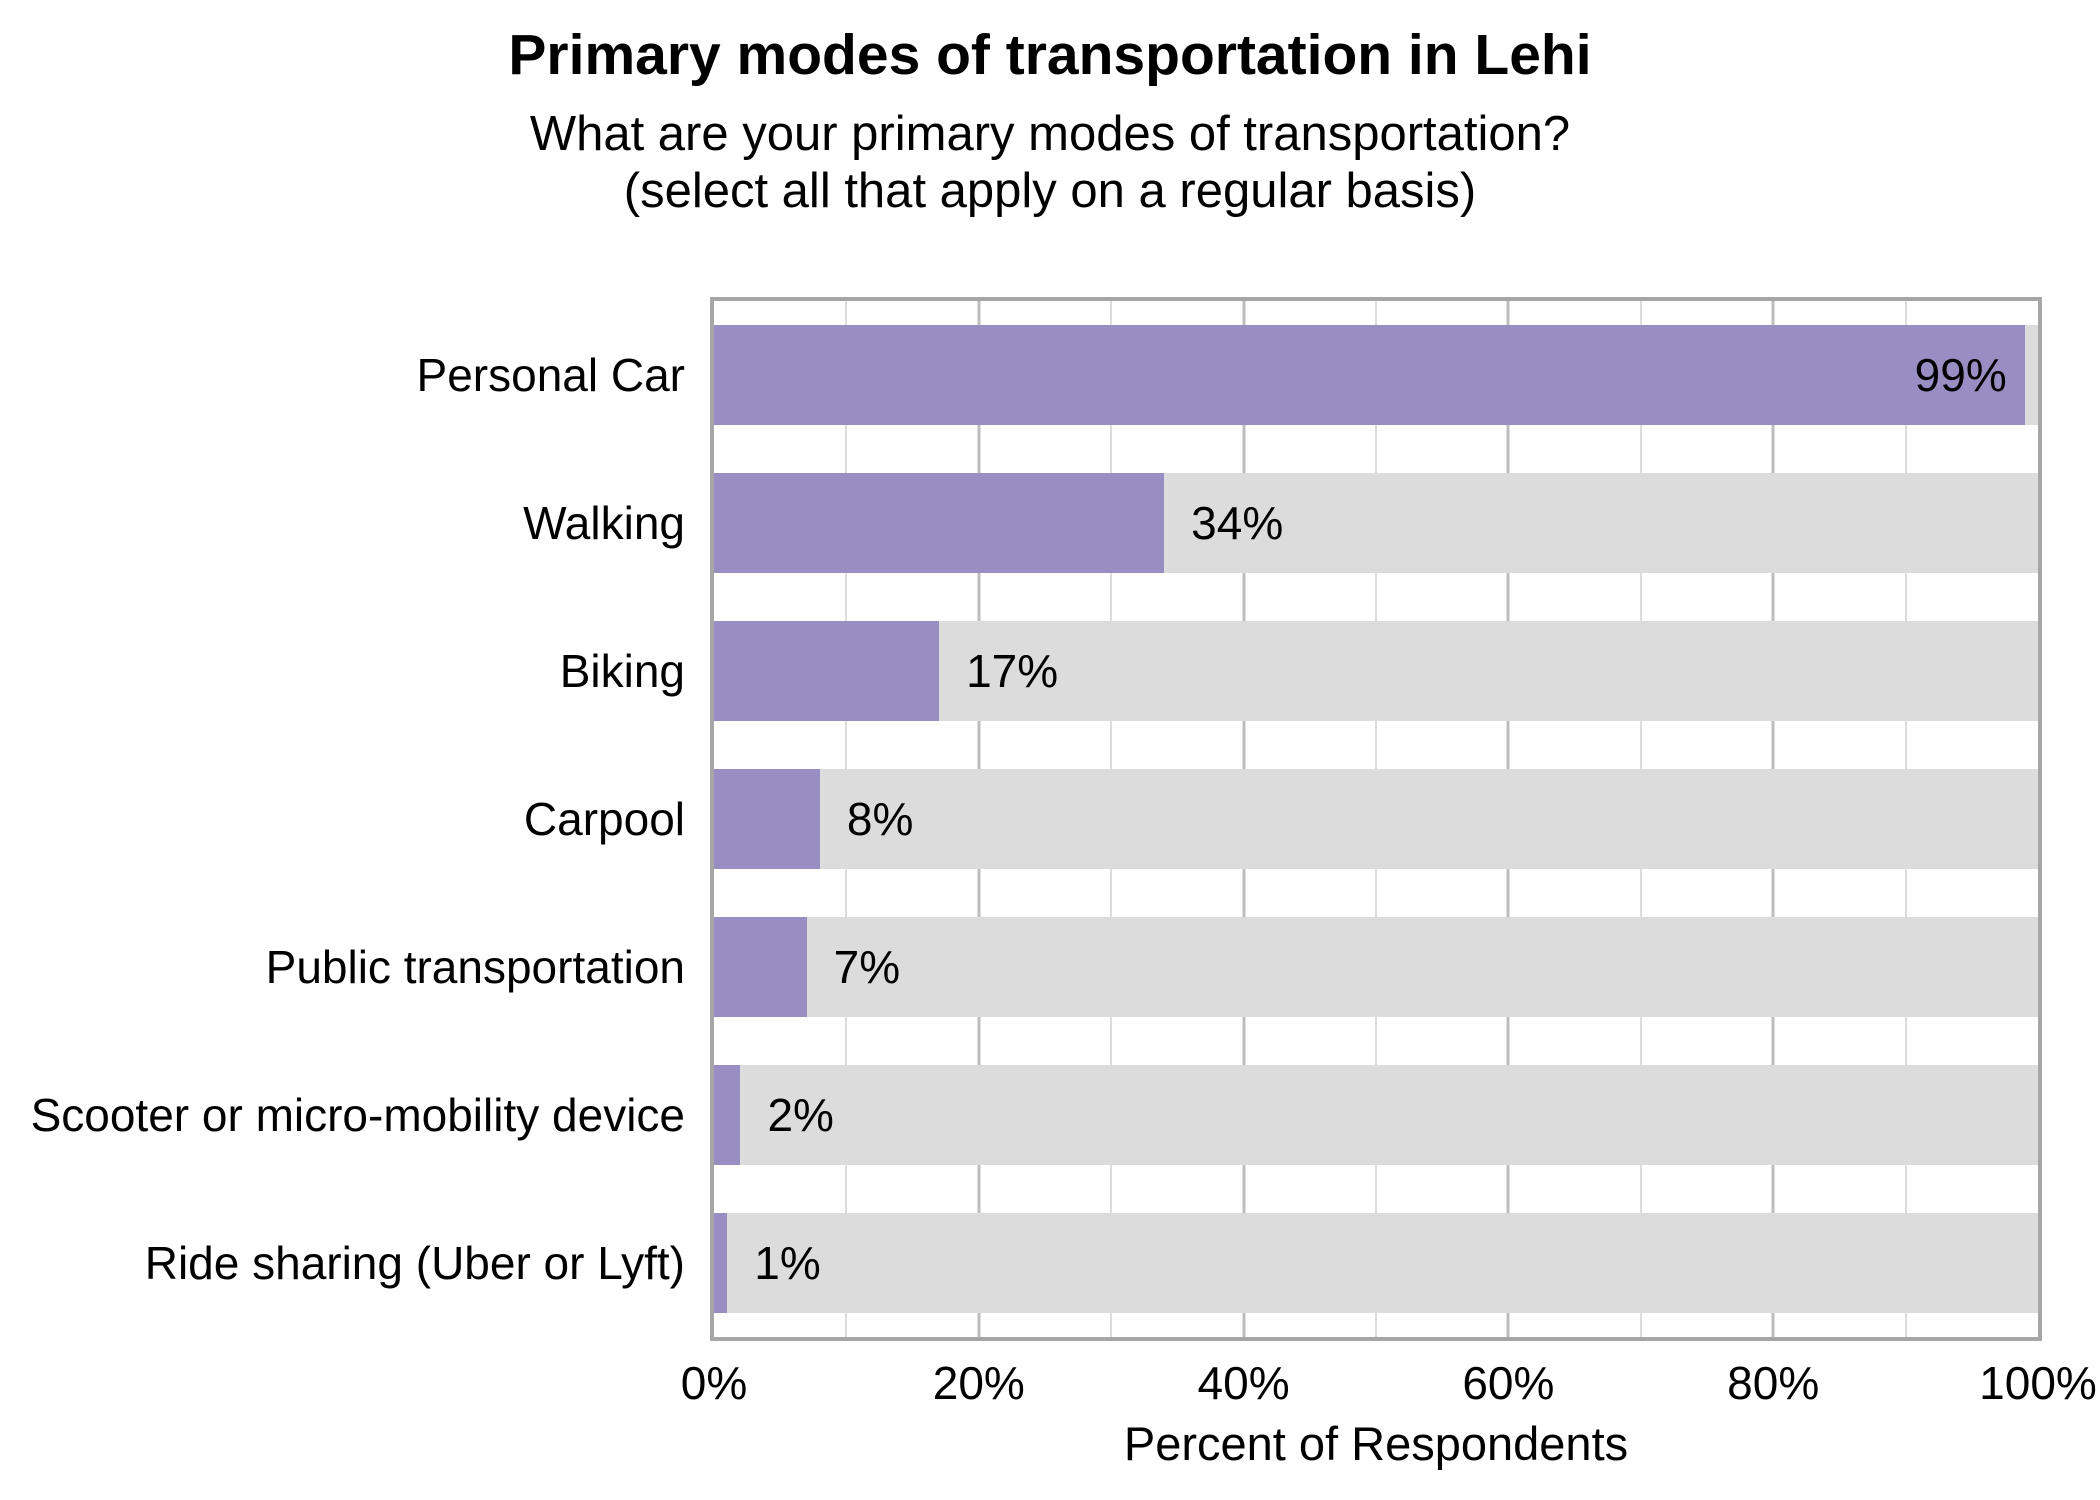 The image size is (2100, 1500). I want to click on bar-value-label: 8%, so click(880, 819).